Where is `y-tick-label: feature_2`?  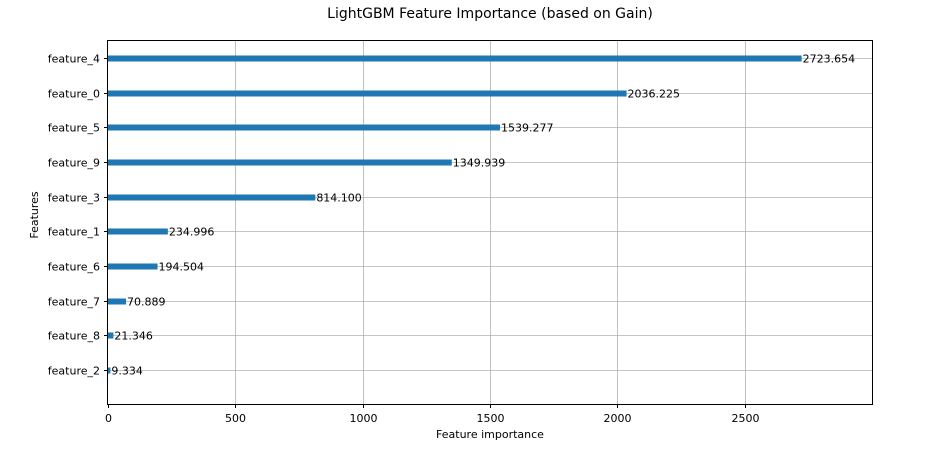
y-tick-label: feature_2 is located at coordinates (74, 371).